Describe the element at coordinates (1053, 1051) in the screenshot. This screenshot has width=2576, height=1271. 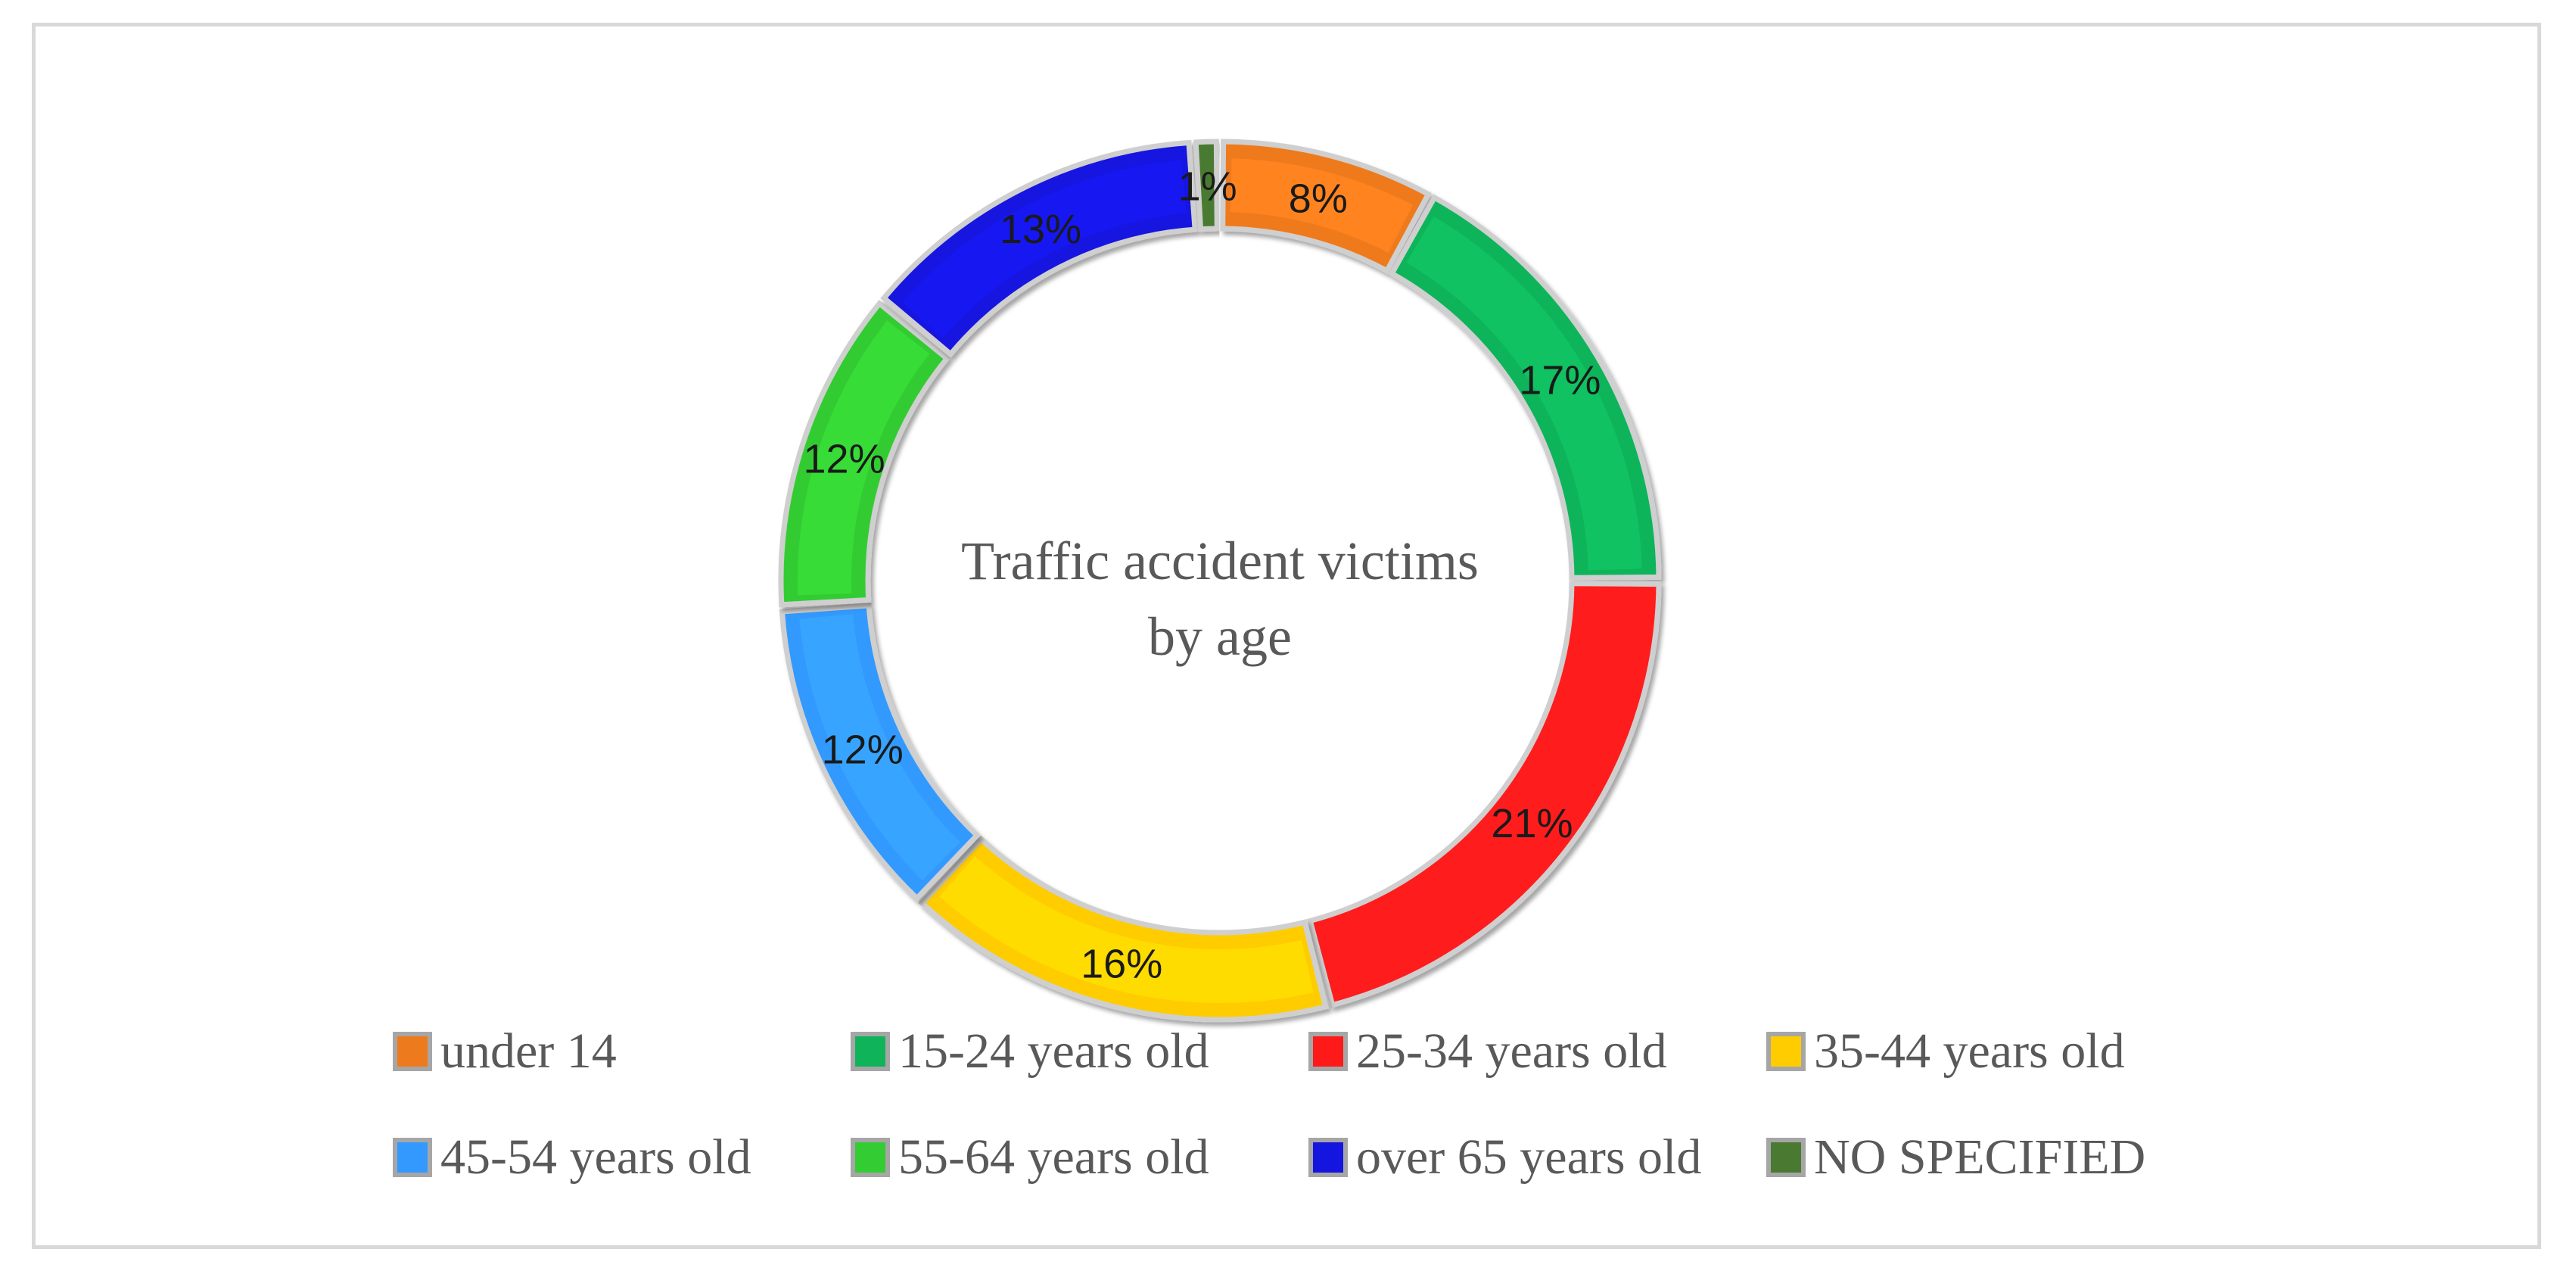
I see `legend-label-1: 15-24 years old` at that location.